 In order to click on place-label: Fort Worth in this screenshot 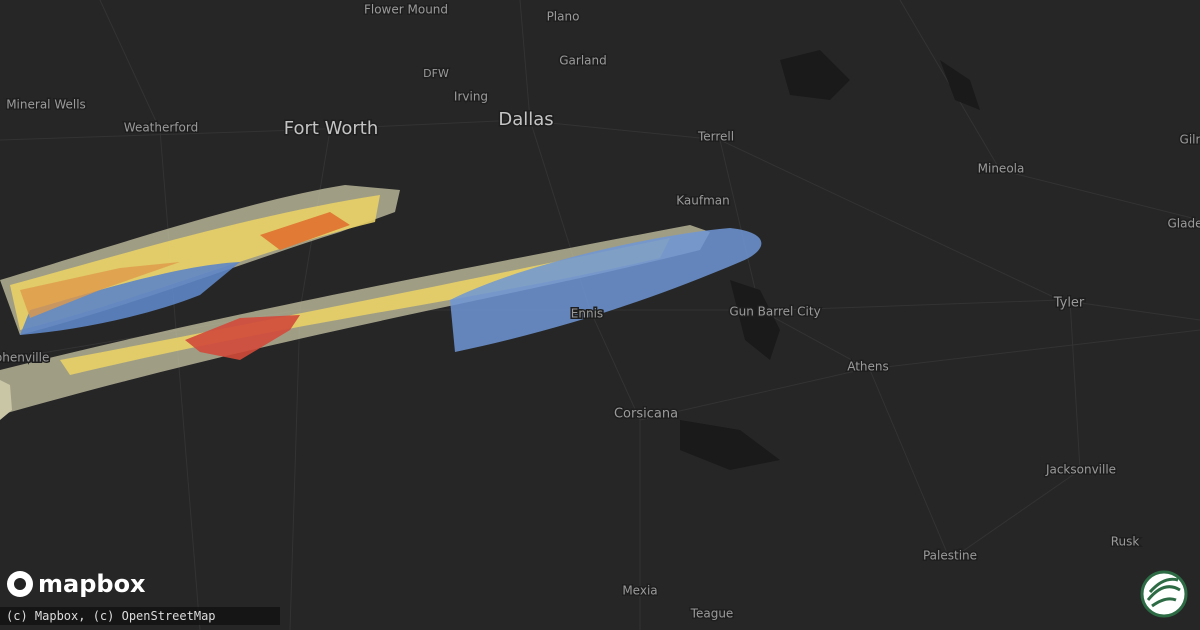, I will do `click(331, 128)`.